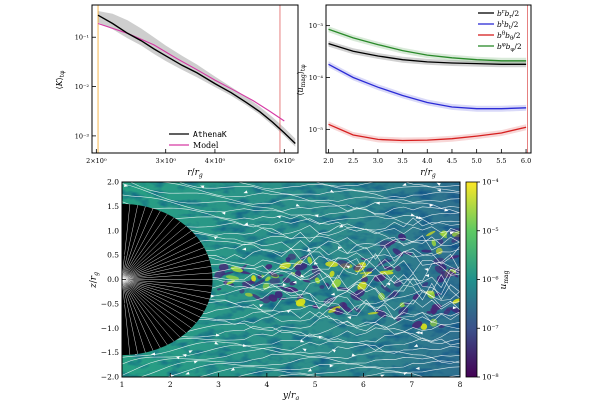 The width and height of the screenshot is (600, 400). What do you see at coordinates (122, 384) in the screenshot?
I see `x-tick-label: 1` at bounding box center [122, 384].